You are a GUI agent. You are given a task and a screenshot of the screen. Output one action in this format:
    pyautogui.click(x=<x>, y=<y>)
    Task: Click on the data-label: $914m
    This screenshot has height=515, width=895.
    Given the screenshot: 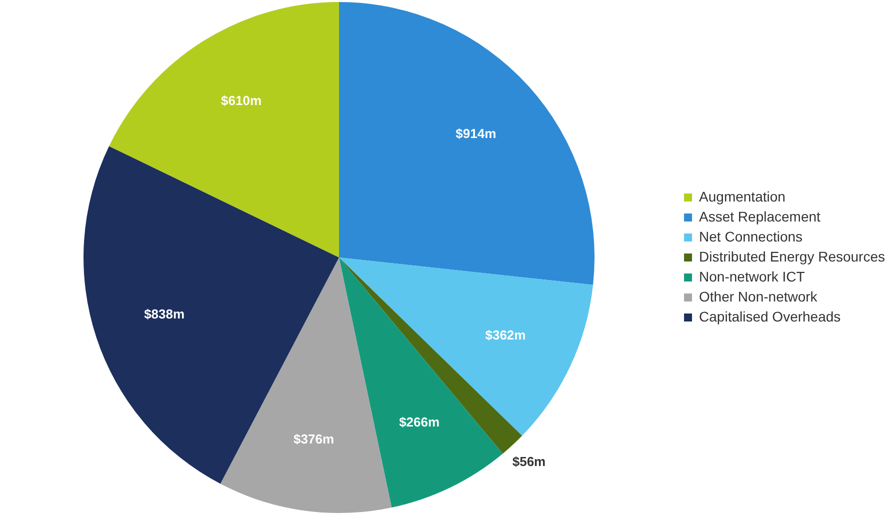 What is the action you would take?
    pyautogui.click(x=476, y=134)
    